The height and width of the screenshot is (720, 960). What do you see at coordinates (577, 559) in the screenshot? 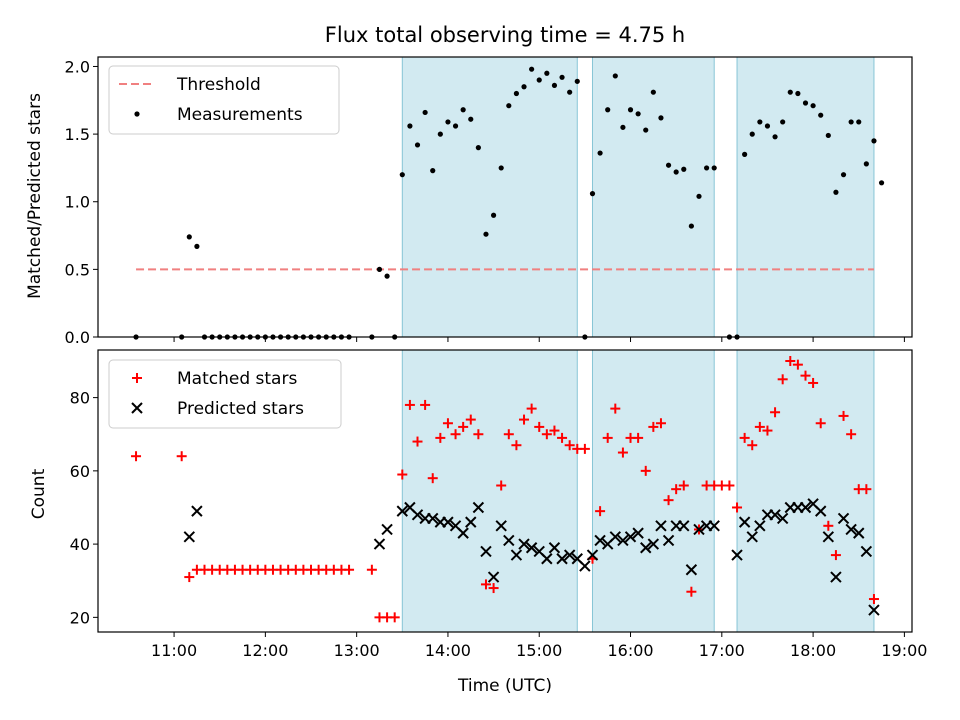
I see `bottom-series-1-point-27-b` at bounding box center [577, 559].